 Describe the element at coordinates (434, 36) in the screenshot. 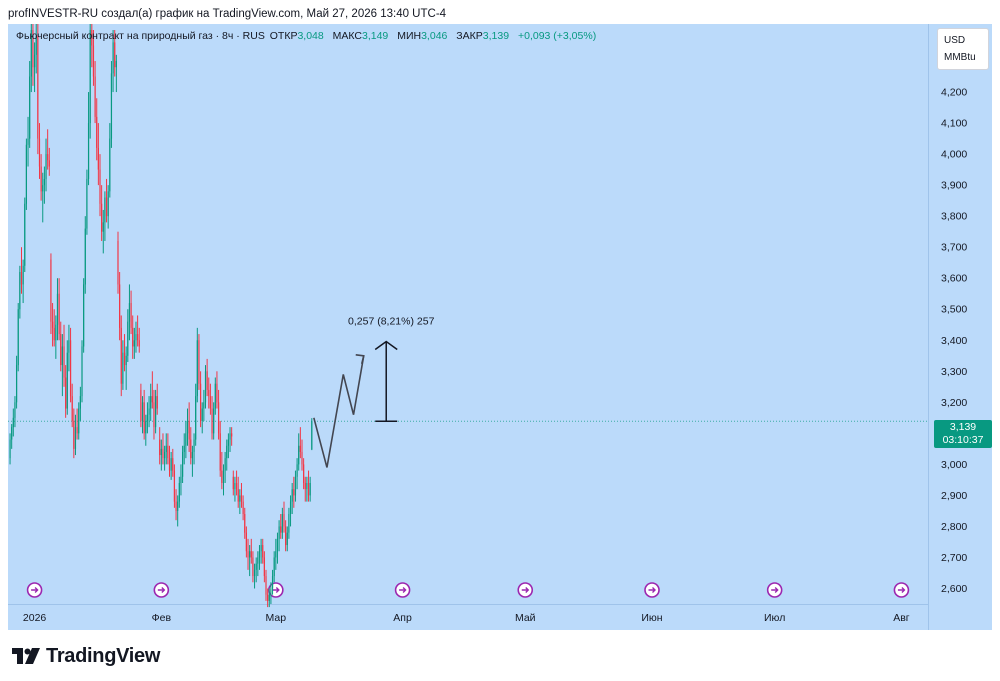

I see `low-value: 3,046` at that location.